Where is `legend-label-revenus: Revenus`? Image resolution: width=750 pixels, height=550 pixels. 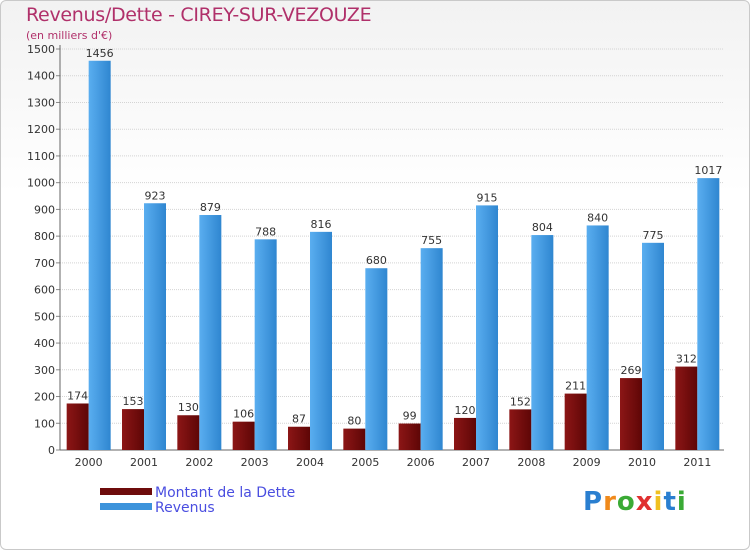 legend-label-revenus: Revenus is located at coordinates (185, 508).